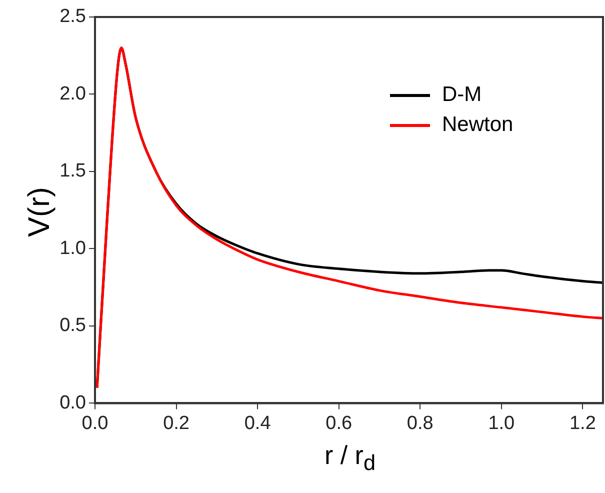 Image resolution: width=605 pixels, height=493 pixels. I want to click on y-tick-label: 0.0, so click(73, 403).